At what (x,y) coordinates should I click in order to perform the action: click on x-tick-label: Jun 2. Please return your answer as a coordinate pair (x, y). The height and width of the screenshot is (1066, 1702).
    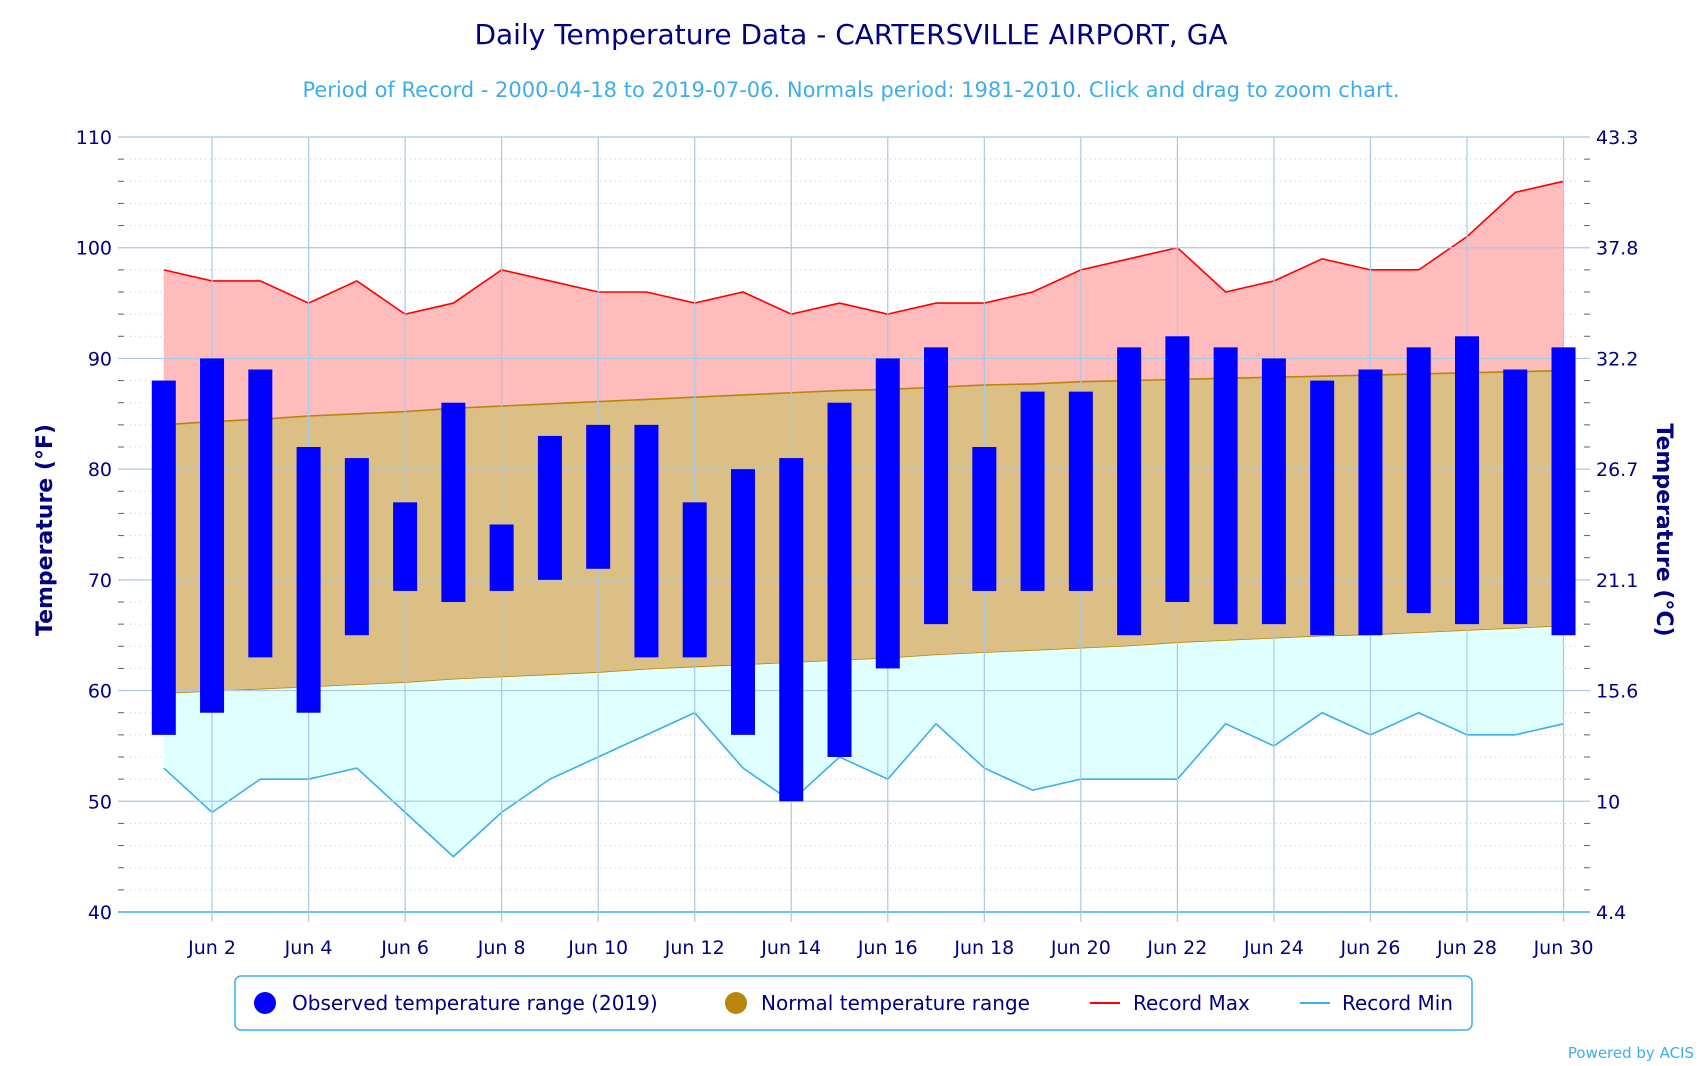
    Looking at the image, I should click on (211, 948).